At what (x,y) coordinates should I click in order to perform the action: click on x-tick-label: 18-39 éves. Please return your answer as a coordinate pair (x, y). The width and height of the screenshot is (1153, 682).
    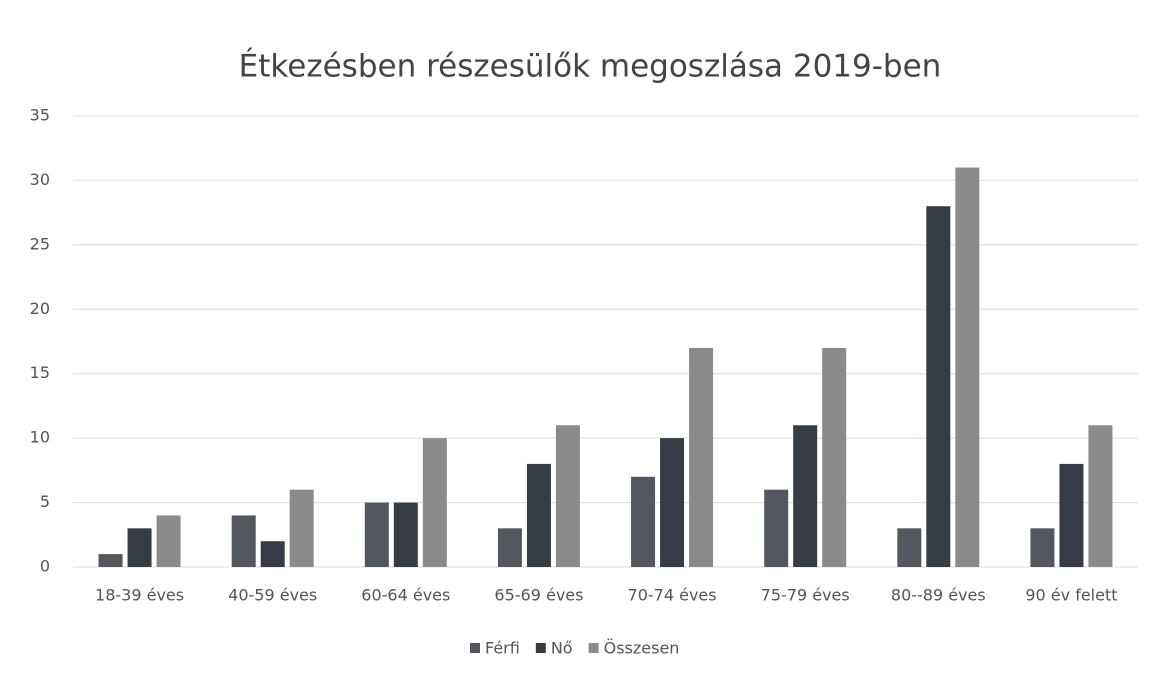
    Looking at the image, I should click on (139, 595).